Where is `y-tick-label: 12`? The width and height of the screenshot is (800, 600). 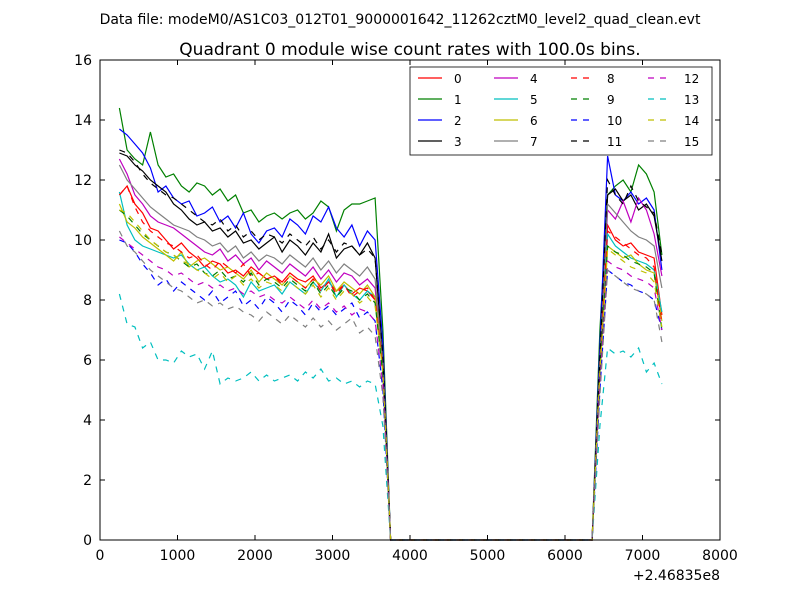
y-tick-label: 12 is located at coordinates (83, 181).